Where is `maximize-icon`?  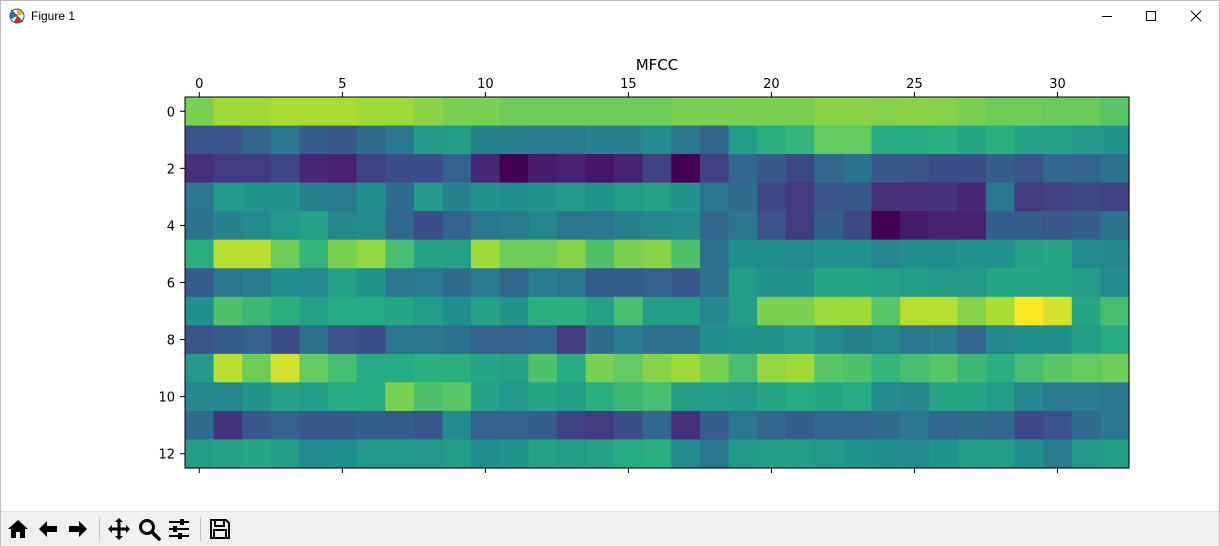
maximize-icon is located at coordinates (1151, 16).